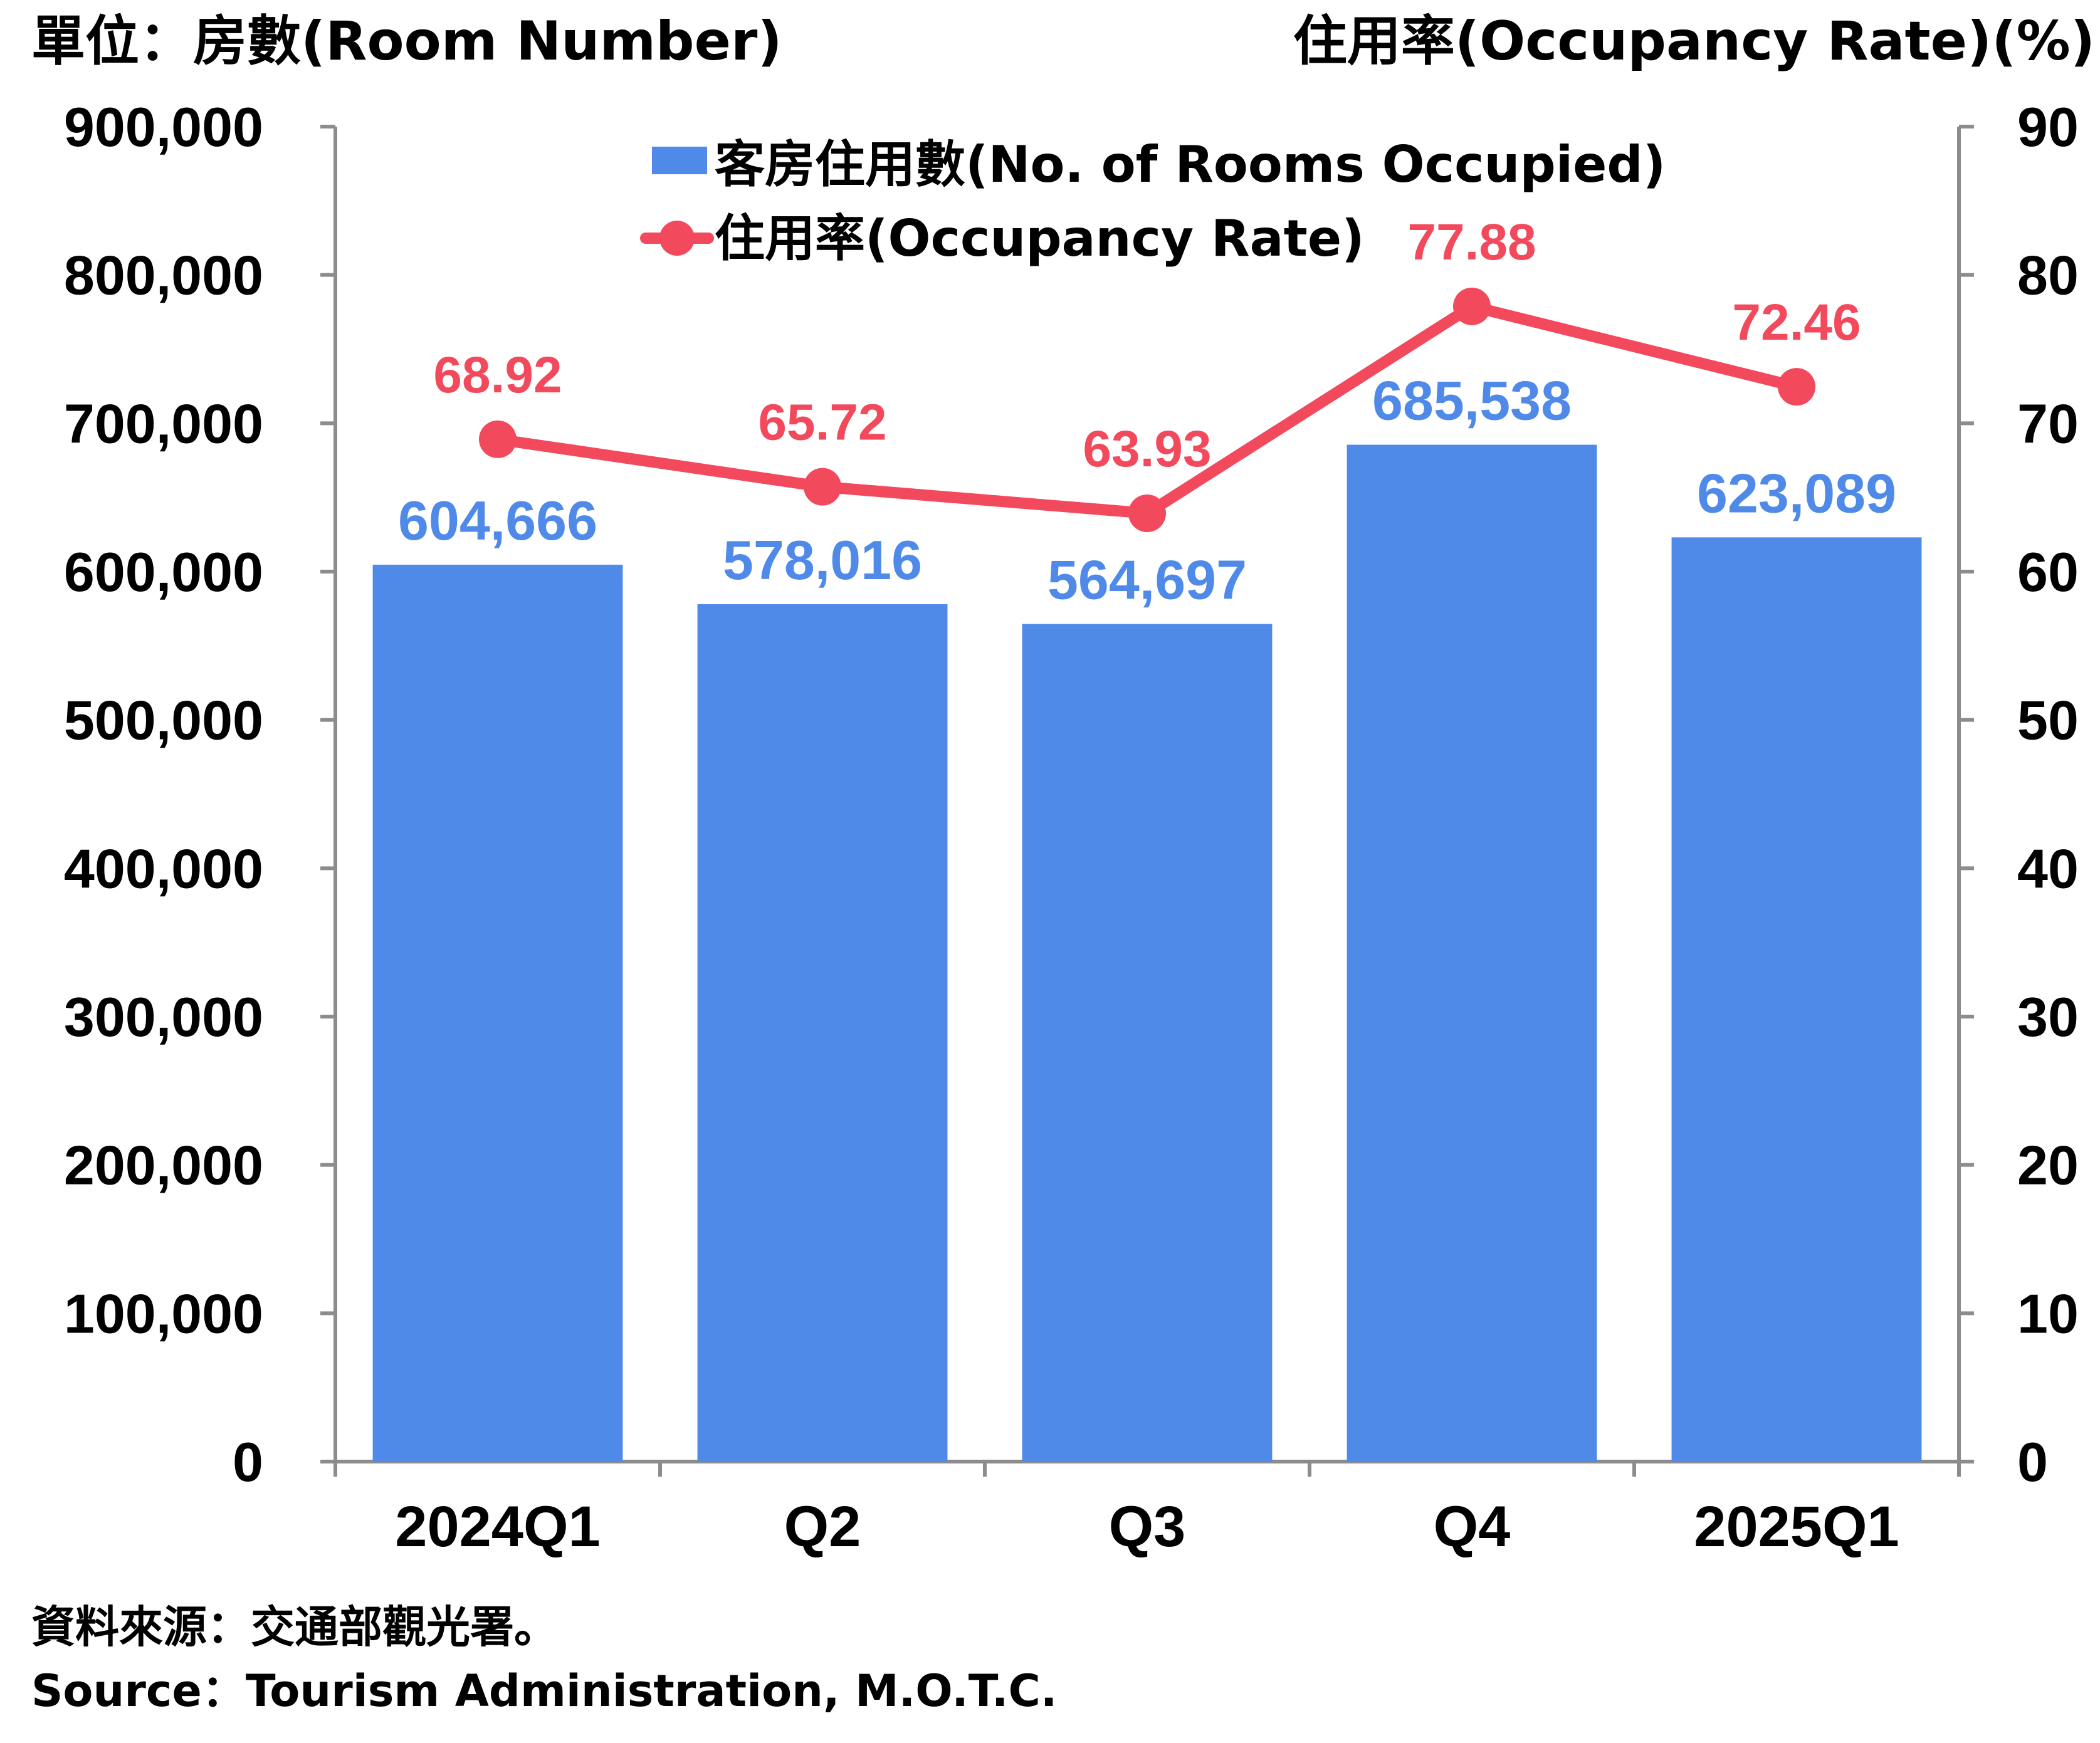 This screenshot has height=1743, width=2100. What do you see at coordinates (1148, 1527) in the screenshot?
I see `x-axis-category-label: Q3` at bounding box center [1148, 1527].